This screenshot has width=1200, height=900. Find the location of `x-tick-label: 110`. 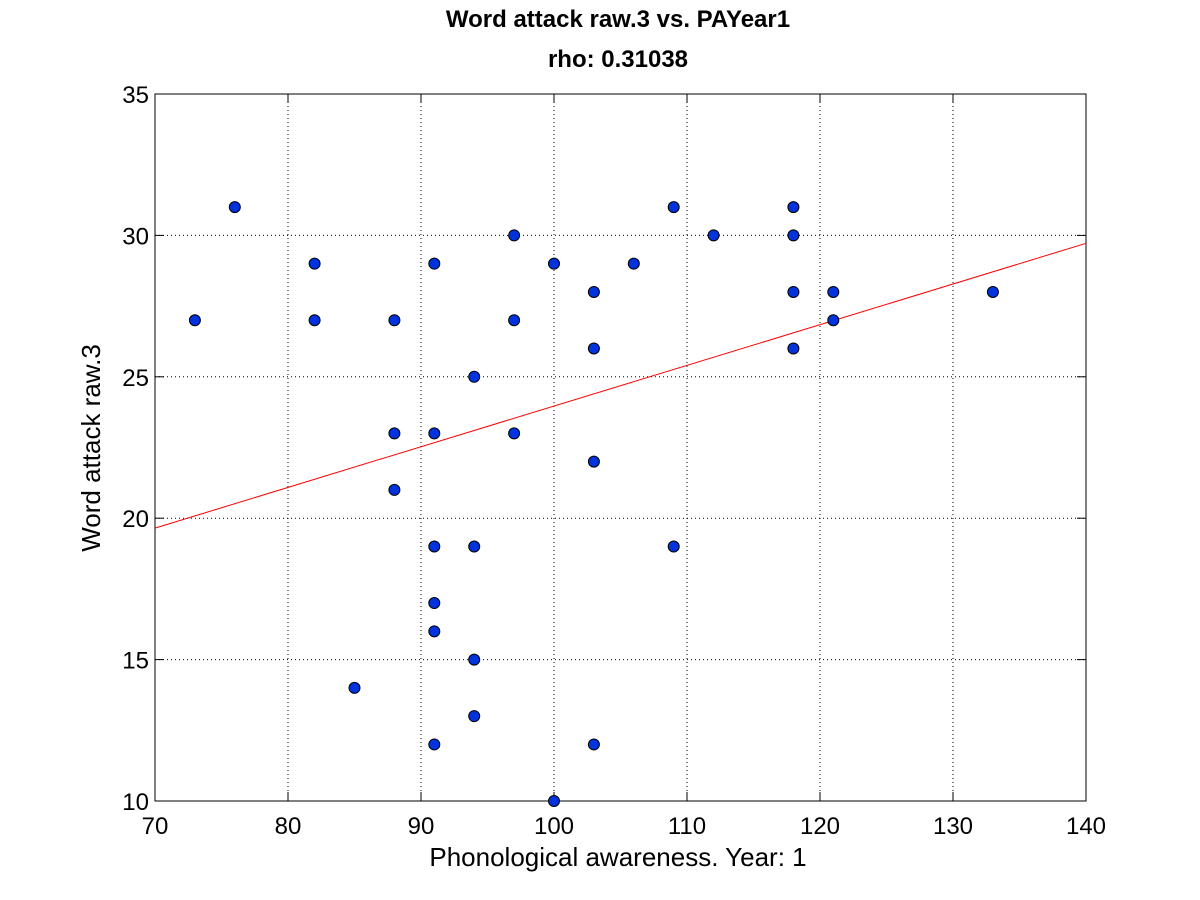

x-tick-label: 110 is located at coordinates (687, 826).